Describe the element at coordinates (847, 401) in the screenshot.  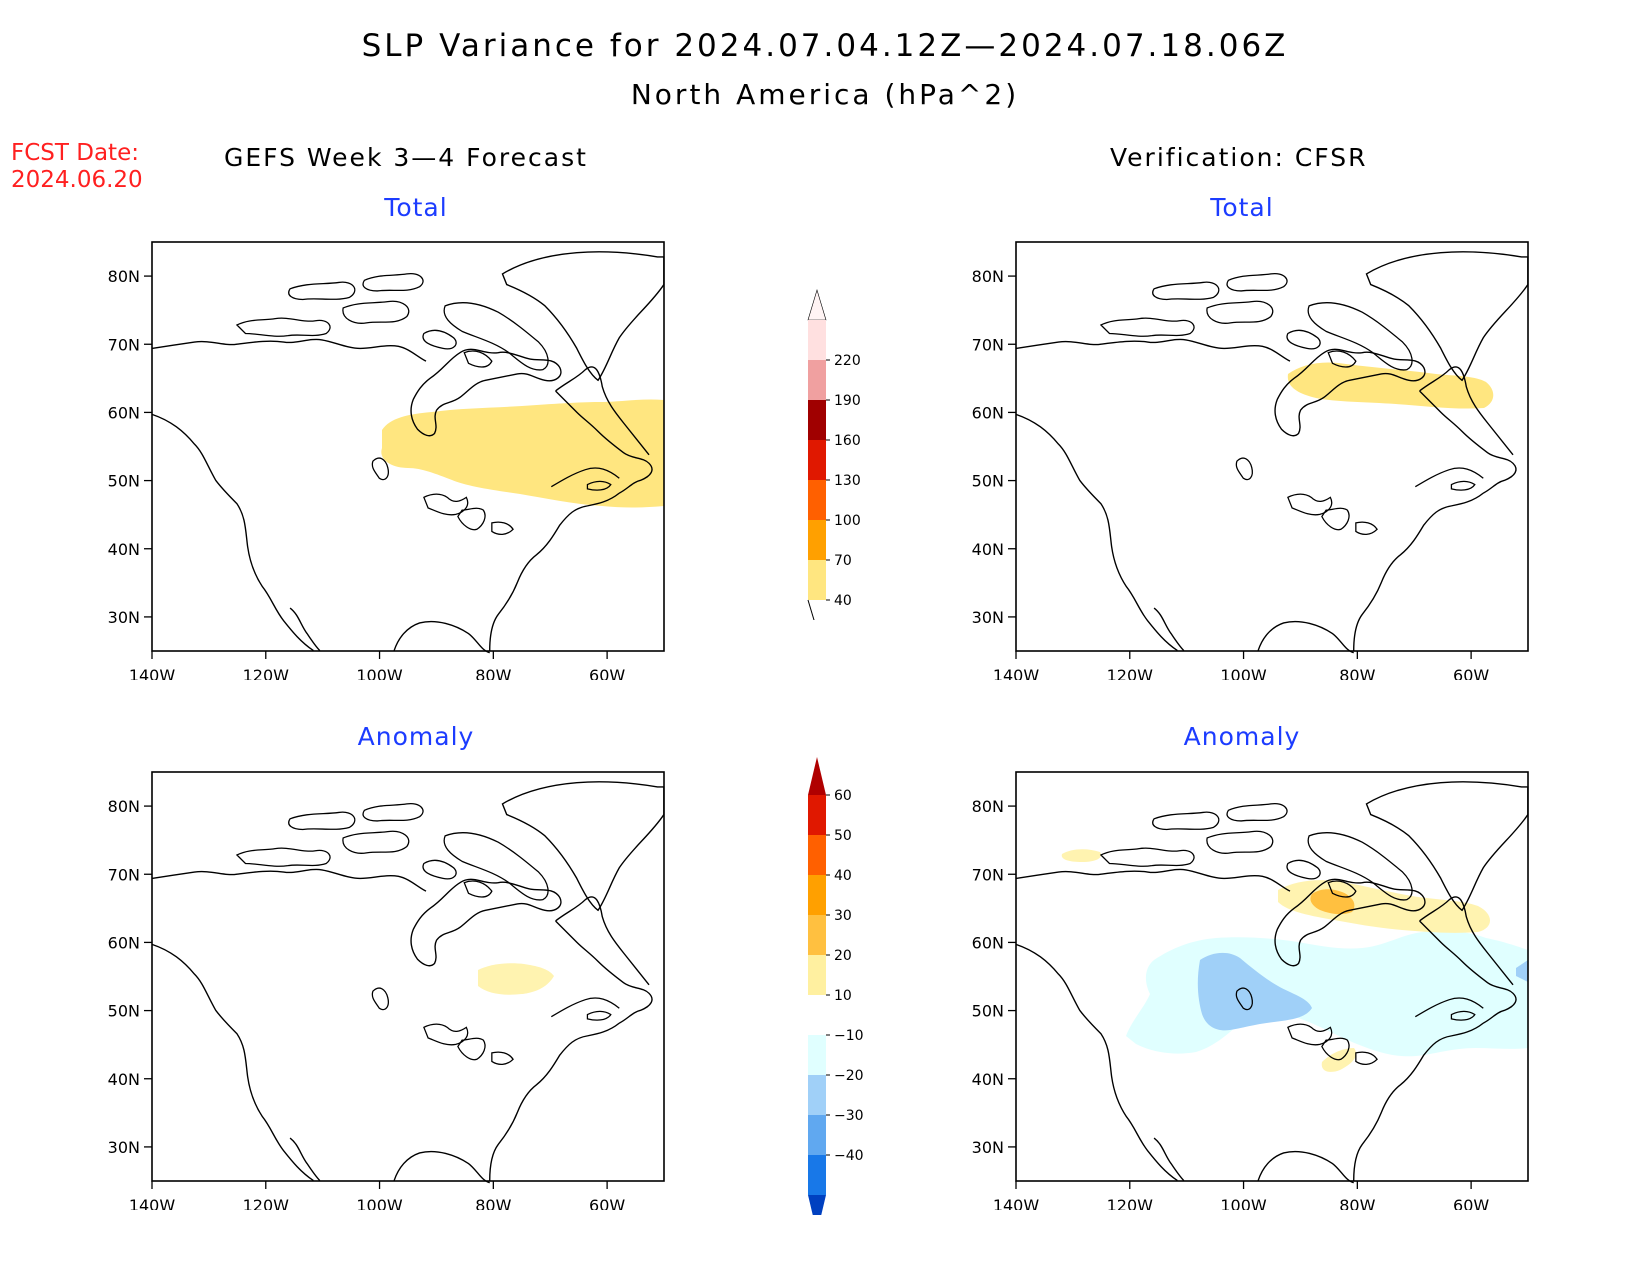
I see `colorbar-label: 190` at that location.